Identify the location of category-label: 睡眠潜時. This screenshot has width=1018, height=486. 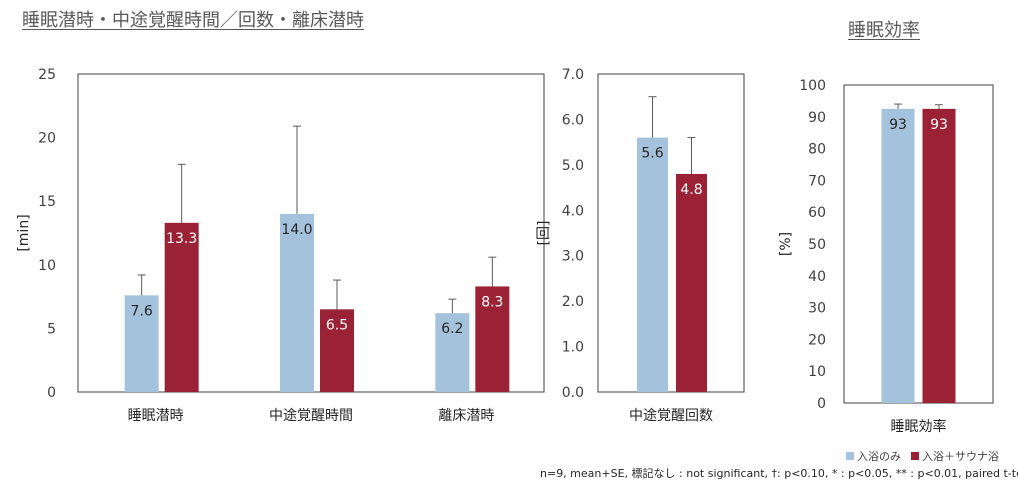
(156, 416).